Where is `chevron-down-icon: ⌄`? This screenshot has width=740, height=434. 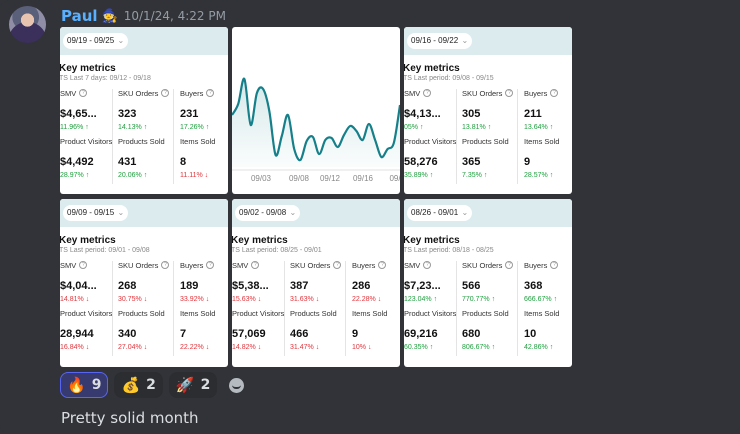
chevron-down-icon: ⌄ is located at coordinates (465, 212).